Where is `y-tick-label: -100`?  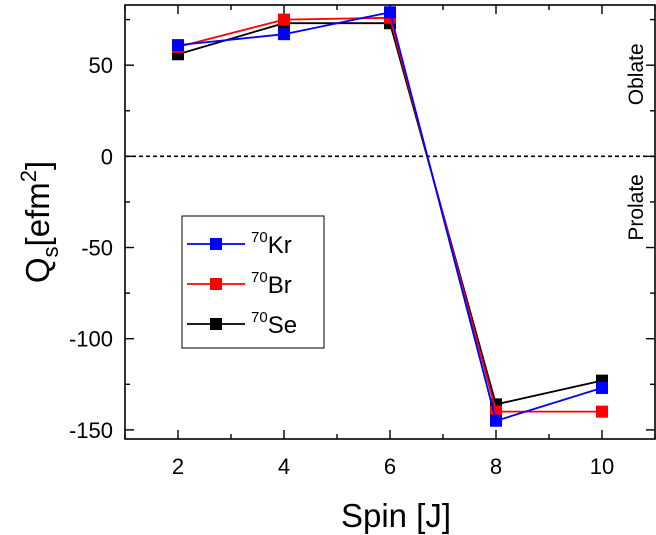
y-tick-label: -100 is located at coordinates (91, 339).